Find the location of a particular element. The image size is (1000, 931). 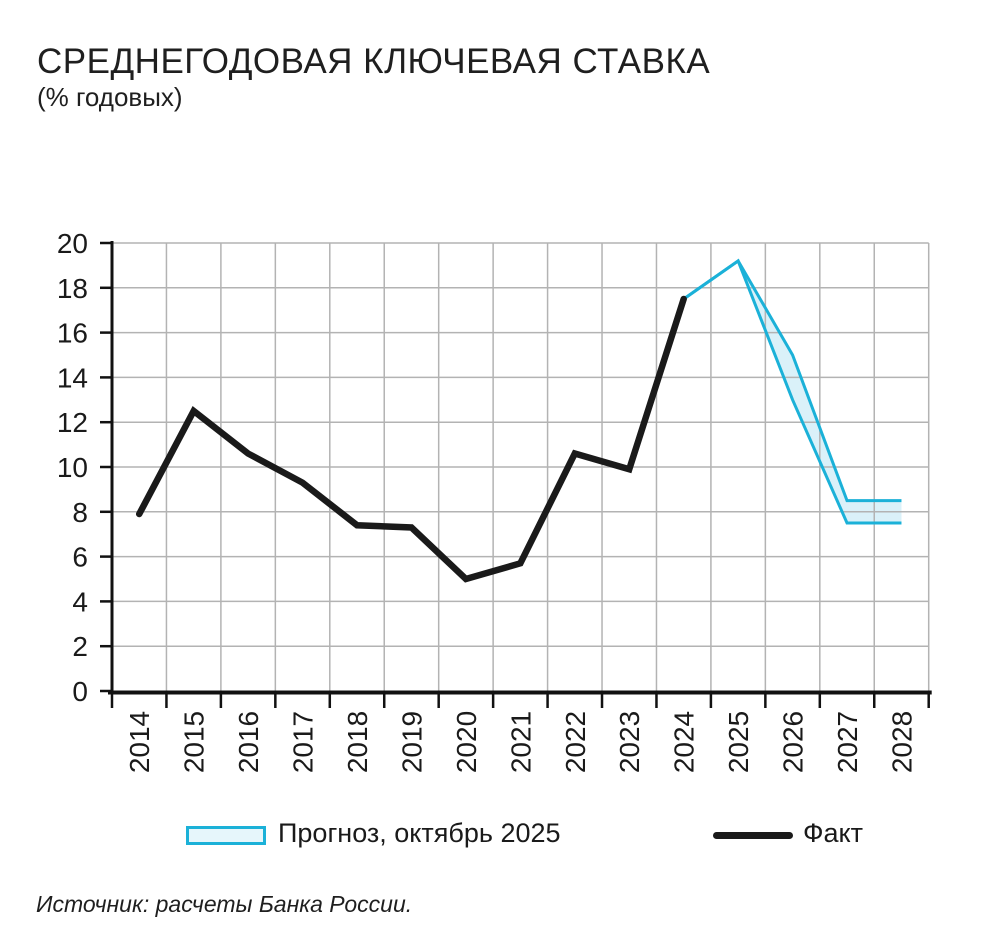

legend-fact-label: Факт is located at coordinates (833, 833).